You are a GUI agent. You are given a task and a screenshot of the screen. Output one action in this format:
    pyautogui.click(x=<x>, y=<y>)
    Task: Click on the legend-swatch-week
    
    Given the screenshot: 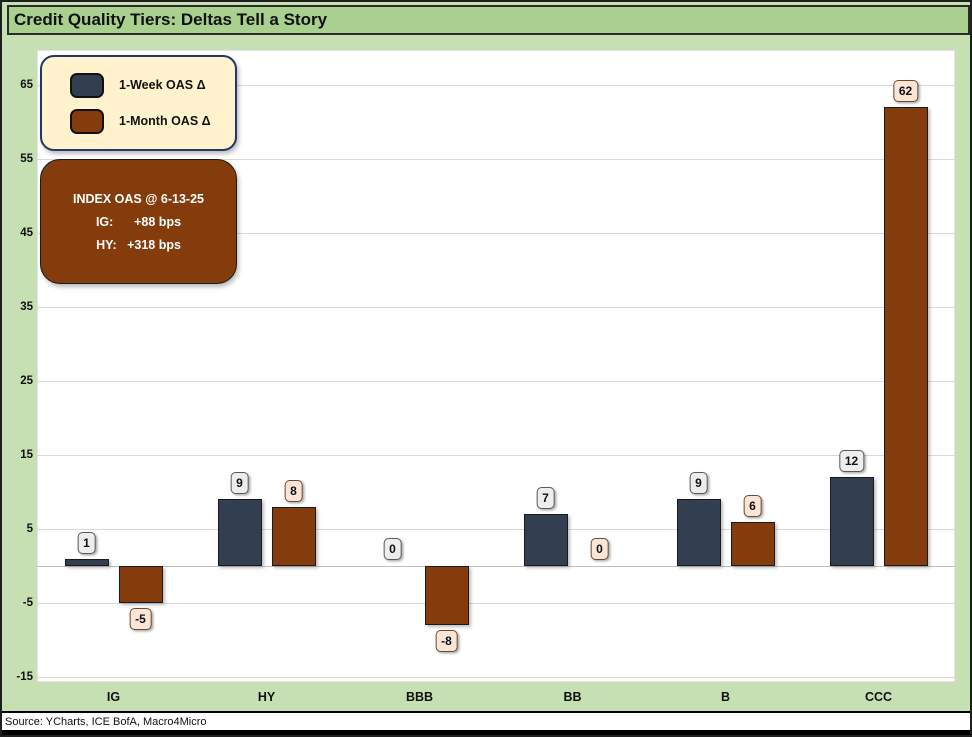 What is the action you would take?
    pyautogui.click(x=87, y=85)
    